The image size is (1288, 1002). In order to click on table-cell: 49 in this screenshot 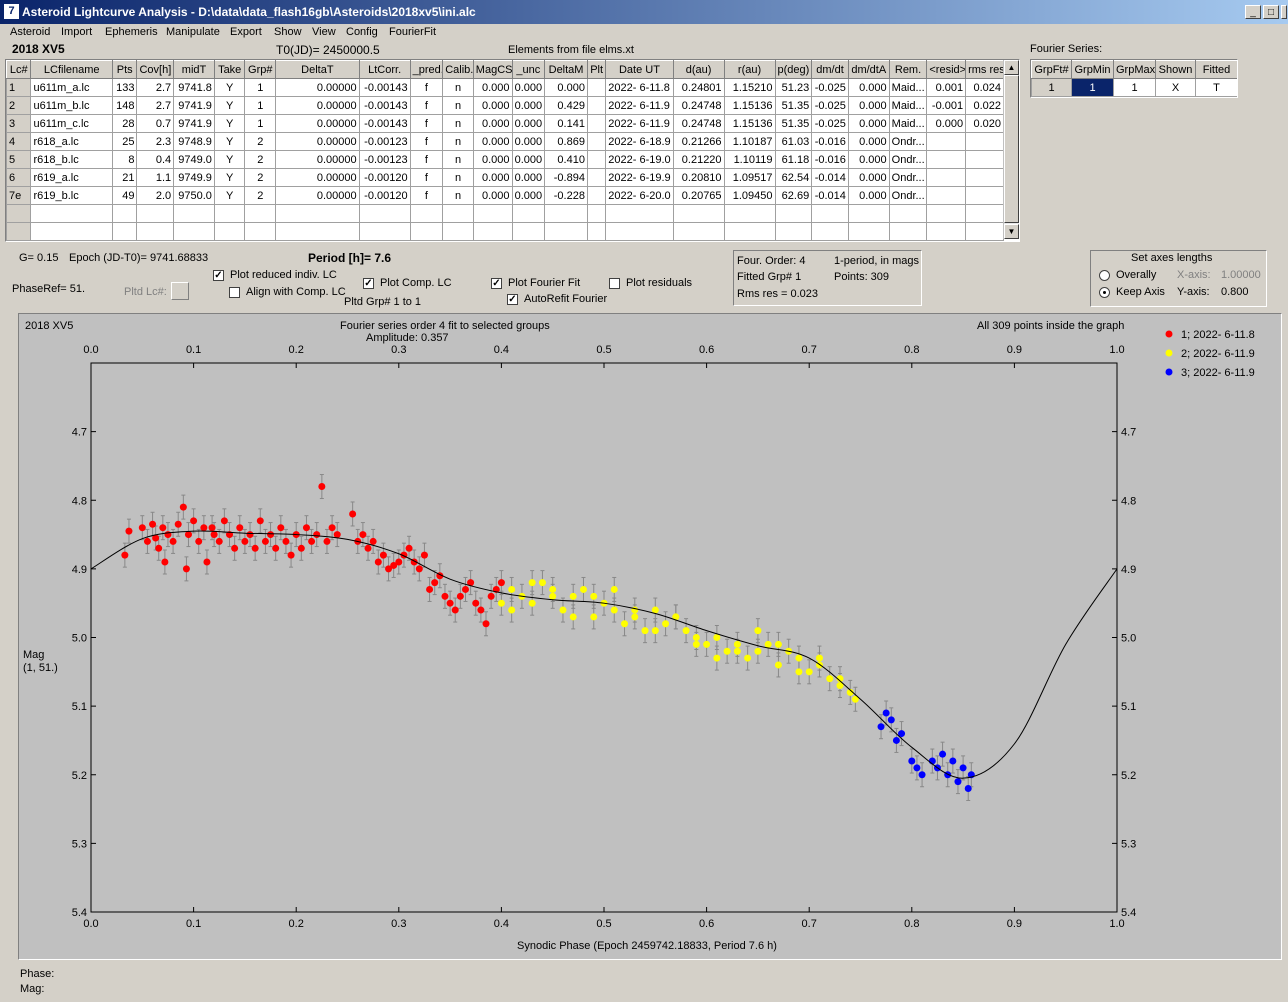, I will do `click(124, 195)`.